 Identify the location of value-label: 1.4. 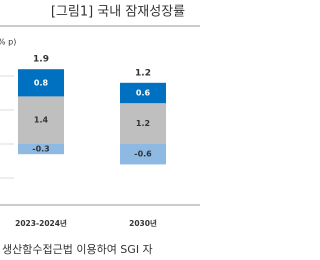
(41, 120).